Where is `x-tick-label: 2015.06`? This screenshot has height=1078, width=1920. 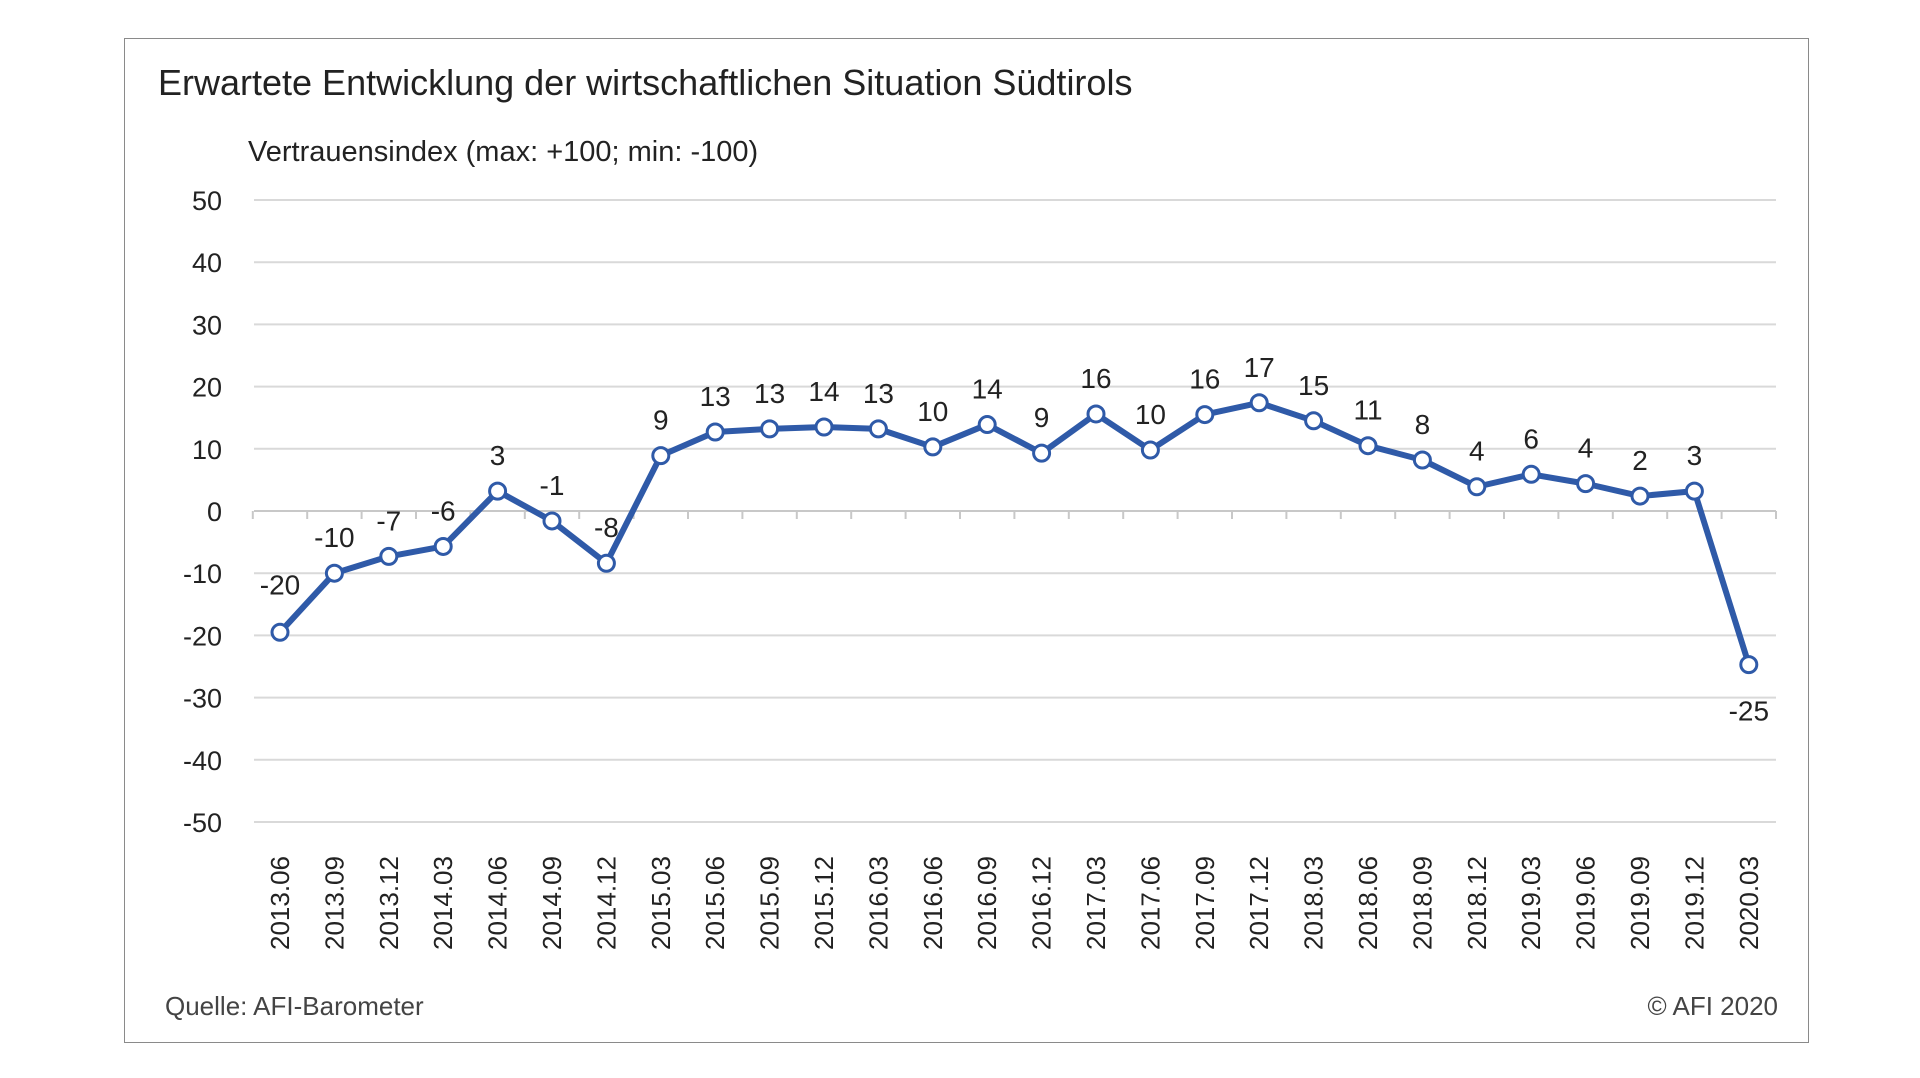 x-tick-label: 2015.06 is located at coordinates (715, 903).